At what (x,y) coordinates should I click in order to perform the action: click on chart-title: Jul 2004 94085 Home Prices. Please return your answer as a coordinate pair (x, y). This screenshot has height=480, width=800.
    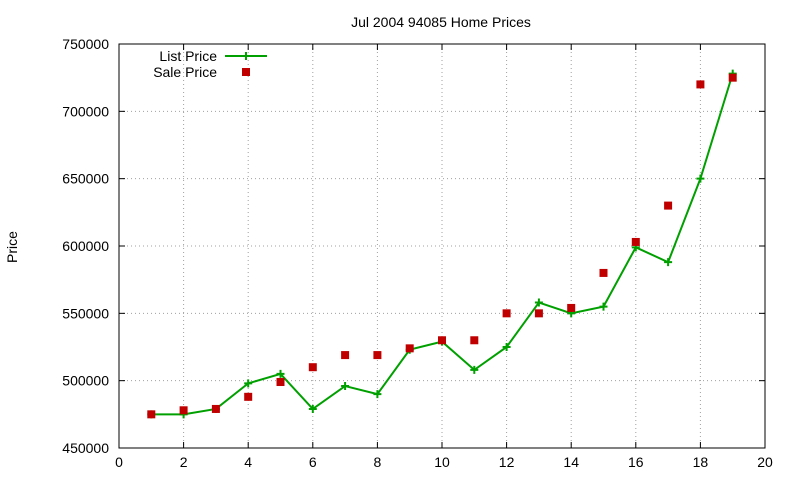
    Looking at the image, I should click on (441, 22).